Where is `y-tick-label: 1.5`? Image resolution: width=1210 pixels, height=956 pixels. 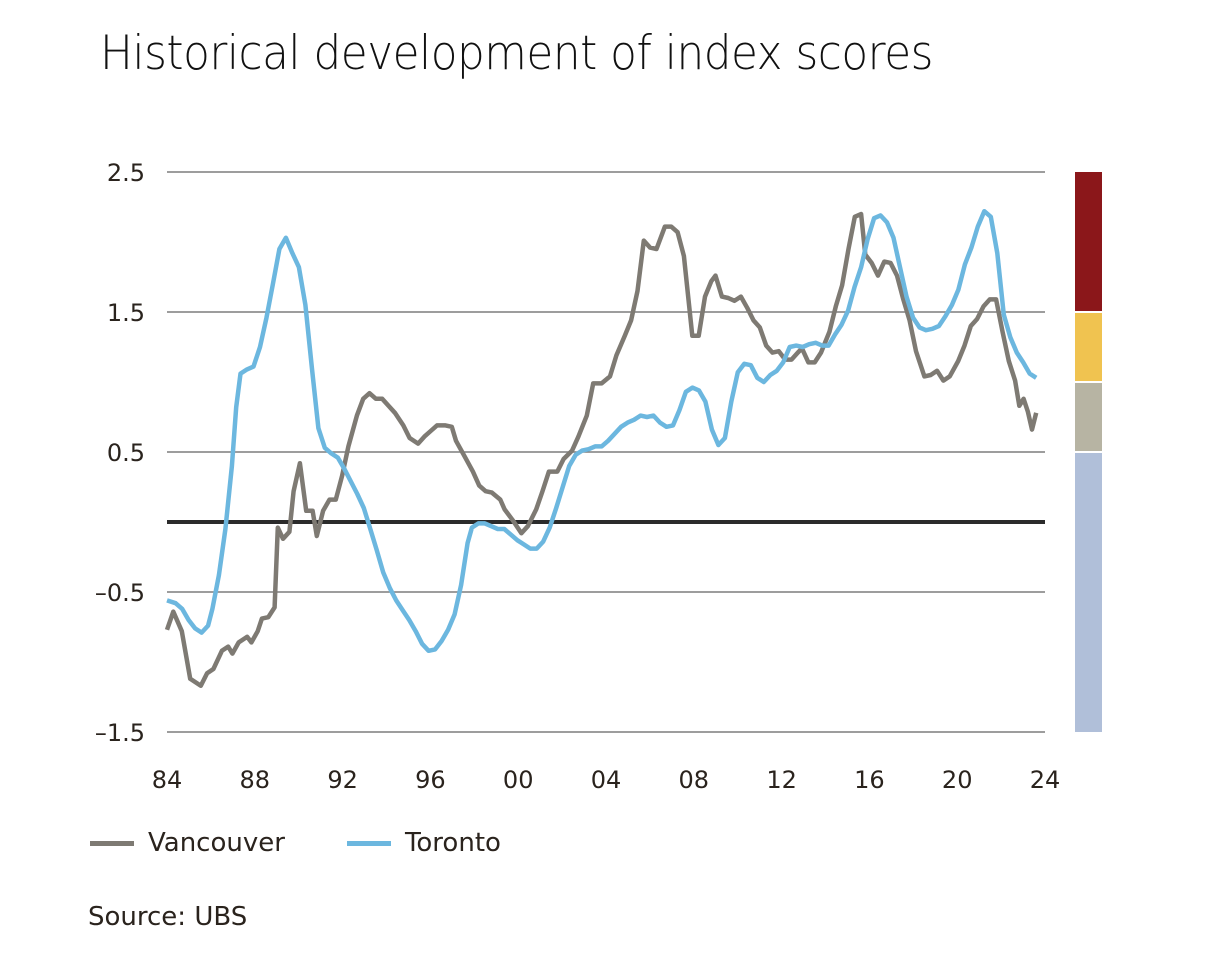
y-tick-label: 1.5 is located at coordinates (126, 313).